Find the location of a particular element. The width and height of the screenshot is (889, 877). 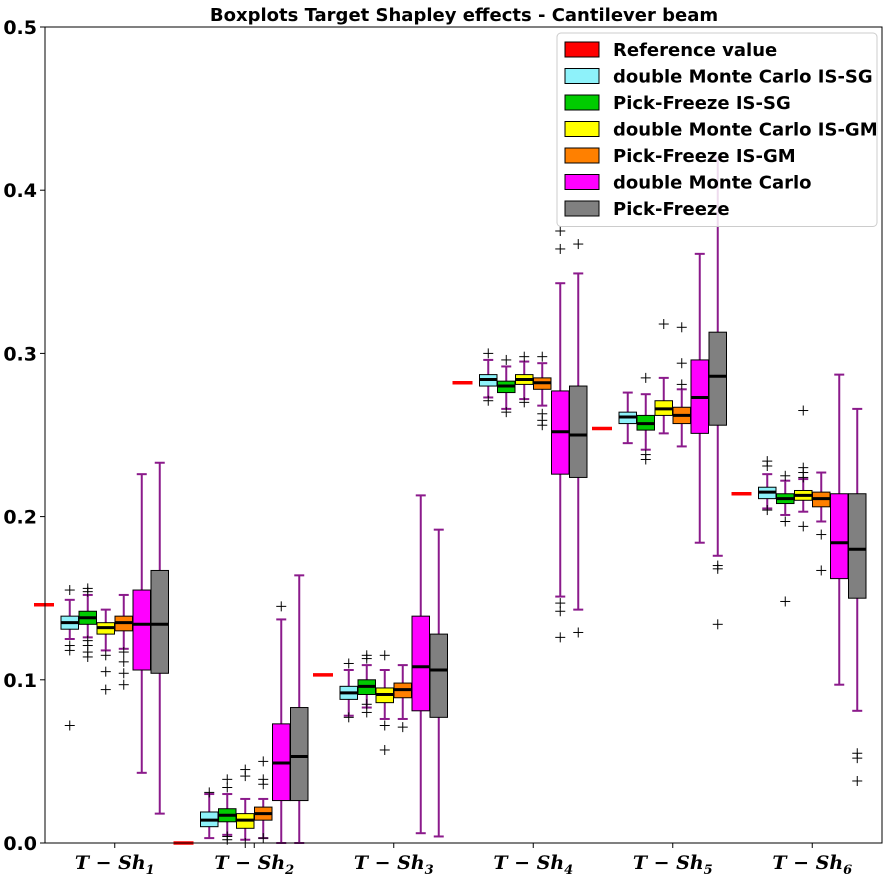

legend-box is located at coordinates (717, 129).